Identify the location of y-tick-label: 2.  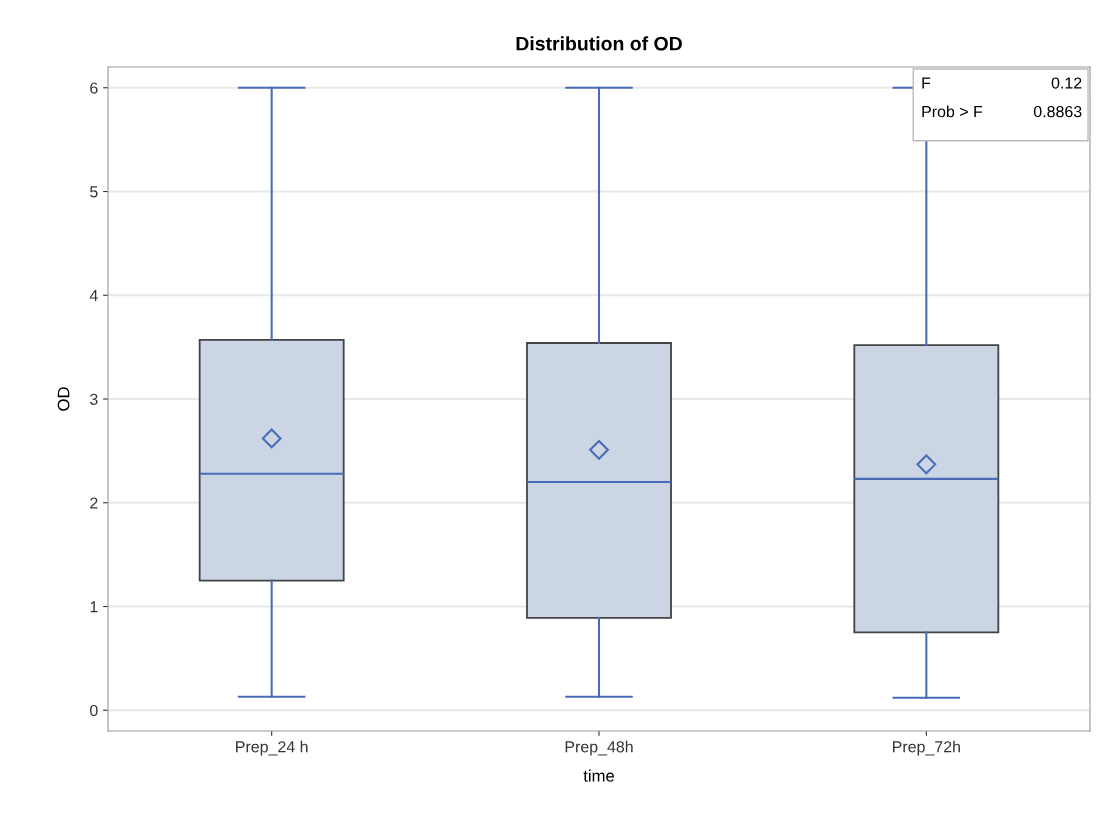
(94, 503).